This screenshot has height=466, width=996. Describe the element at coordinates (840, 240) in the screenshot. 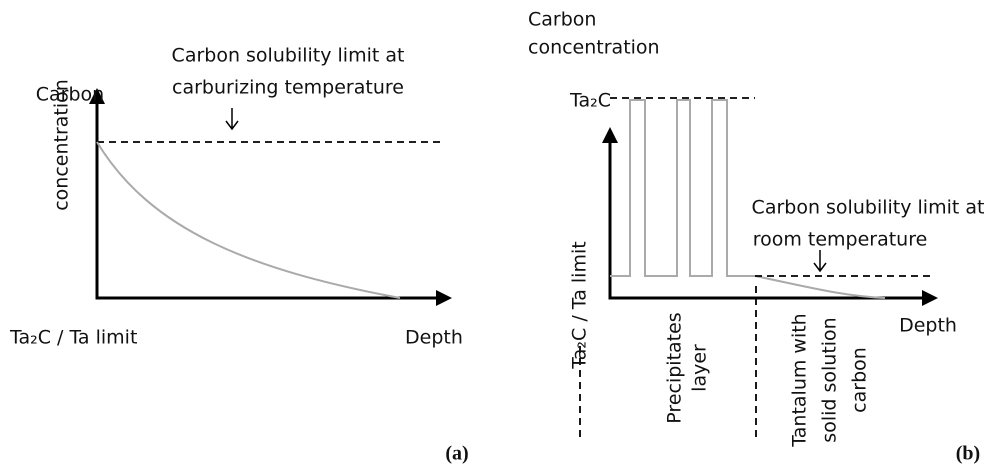

I see `annotation: room temperature` at that location.